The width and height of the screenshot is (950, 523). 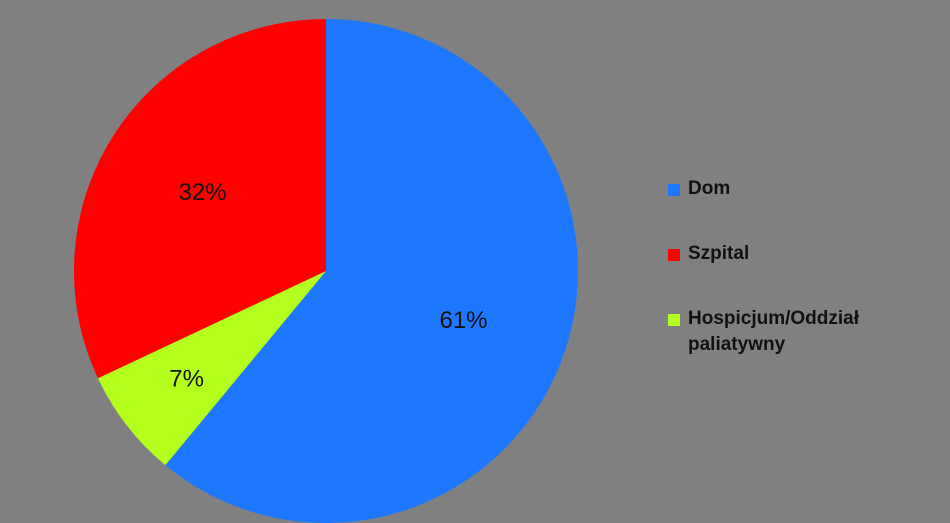 What do you see at coordinates (674, 190) in the screenshot?
I see `legend-swatch-dom` at bounding box center [674, 190].